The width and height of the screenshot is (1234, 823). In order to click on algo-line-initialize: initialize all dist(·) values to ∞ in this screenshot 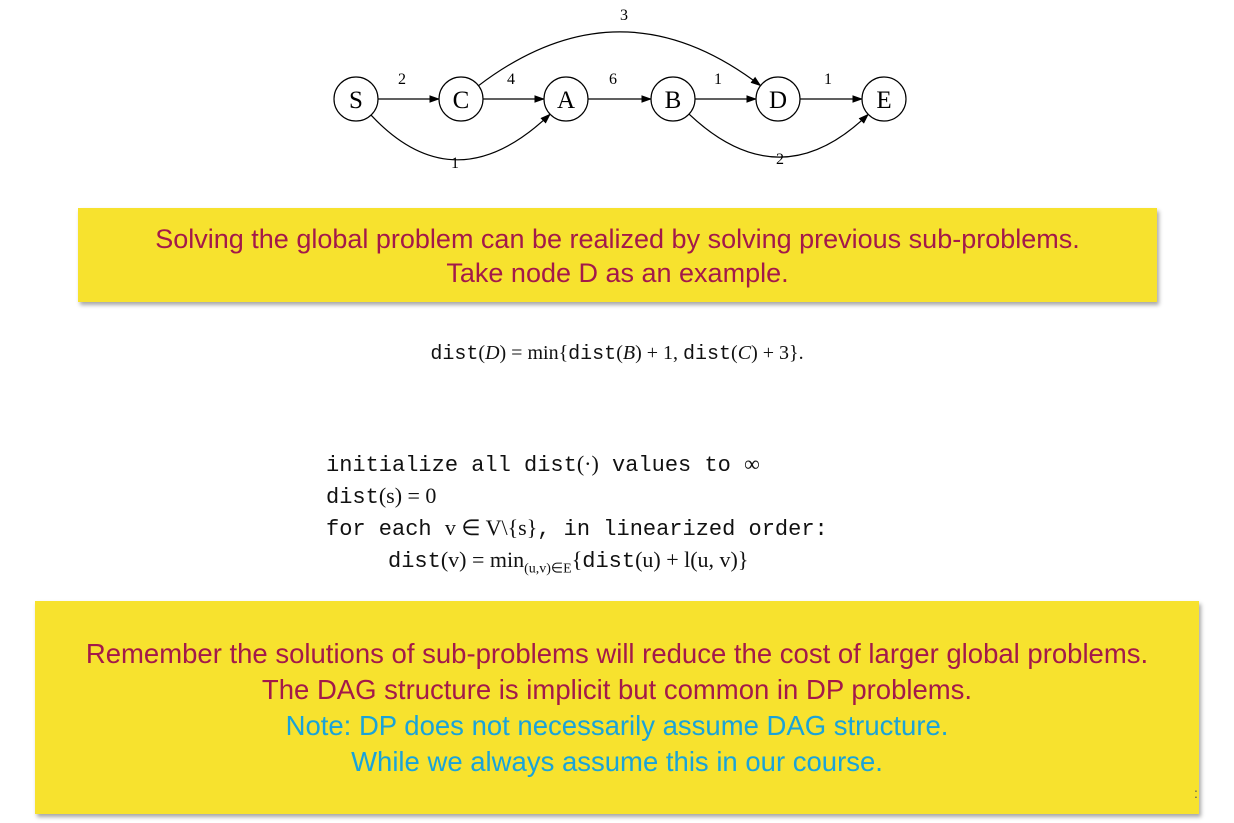, I will do `click(577, 464)`.